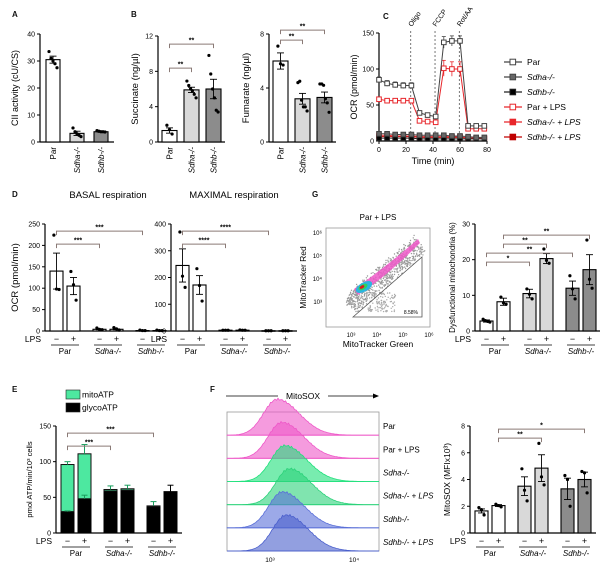 The height and width of the screenshot is (566, 600). I want to click on chart-title: BASAL respiration, so click(107, 195).